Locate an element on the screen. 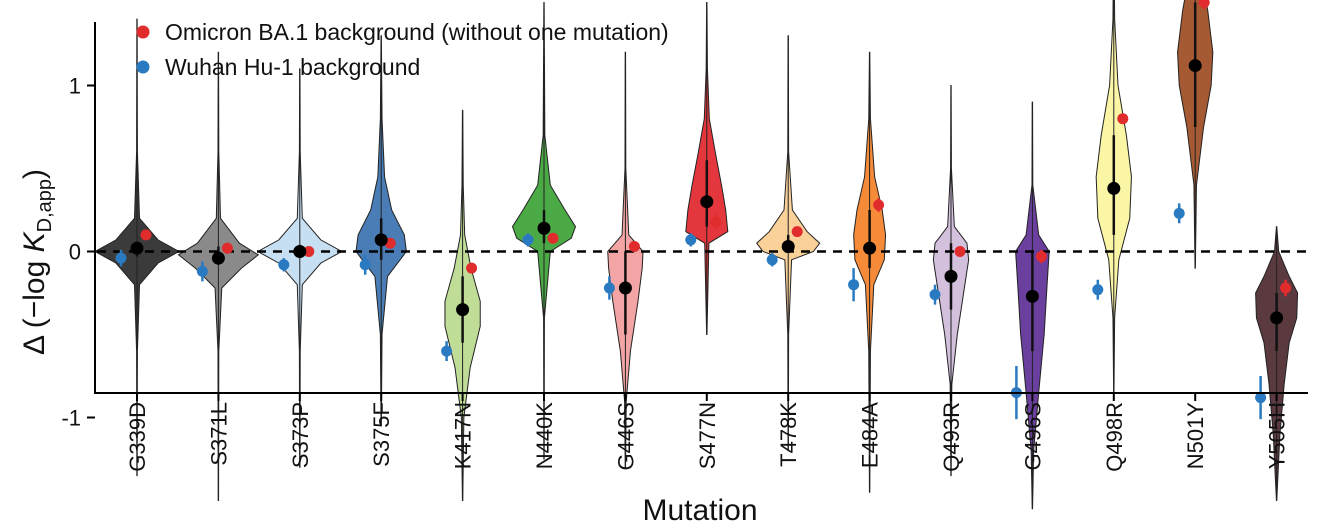  x-tick-label-q498r: Q498R is located at coordinates (1114, 437).